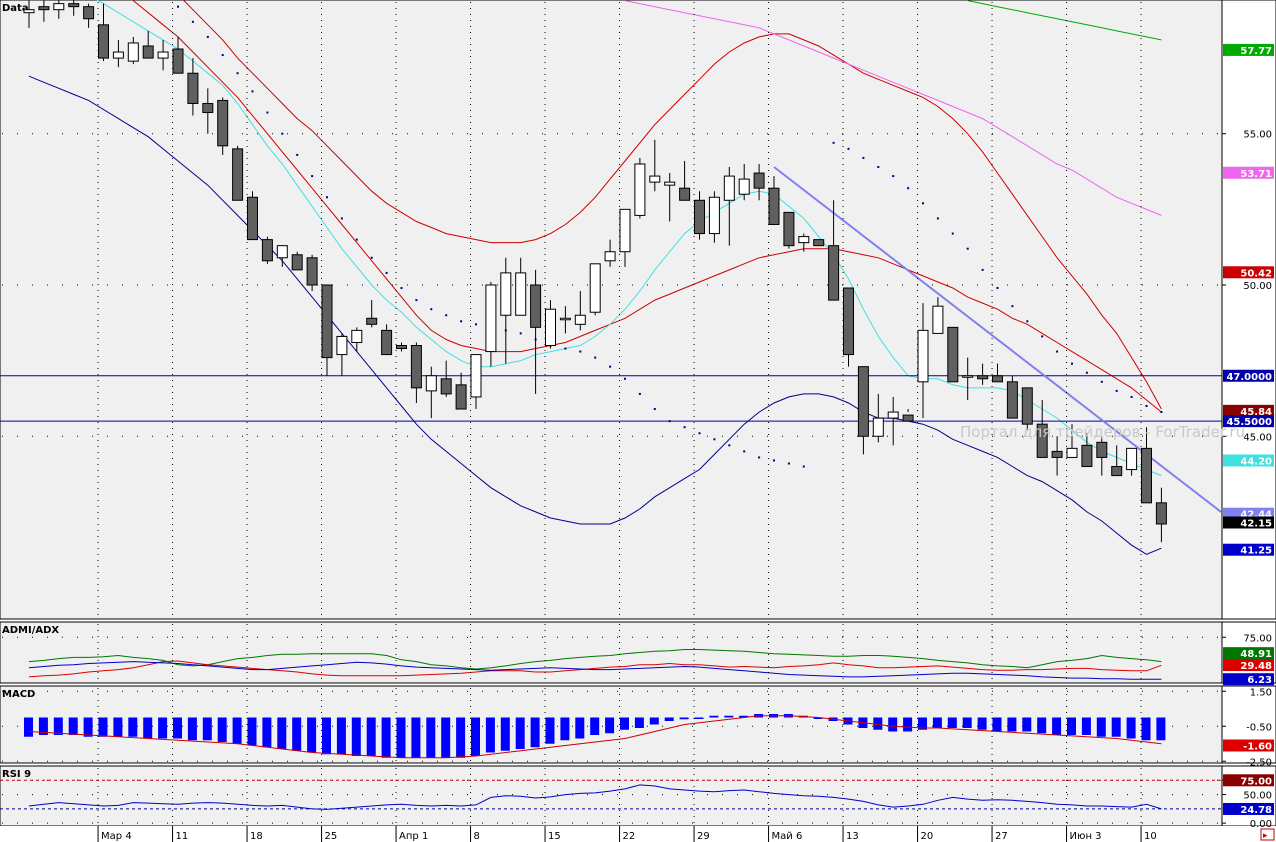 The width and height of the screenshot is (1276, 842). I want to click on price-tag-label: 41.25, so click(1256, 551).